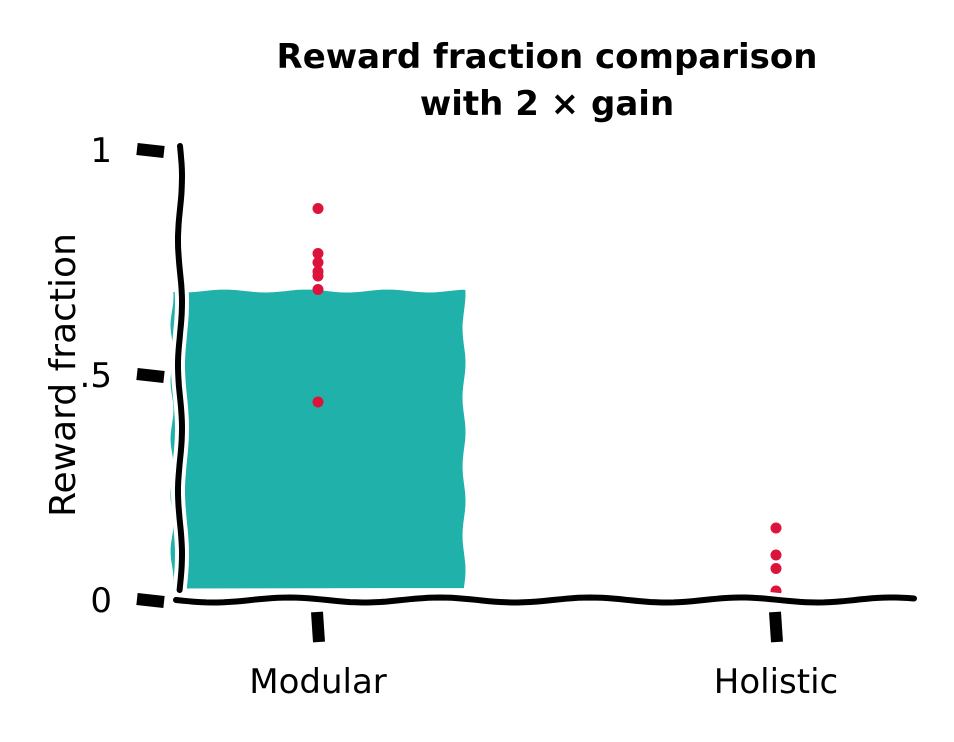 The width and height of the screenshot is (954, 742). What do you see at coordinates (776, 627) in the screenshot?
I see `x-tick-mark-holistic` at bounding box center [776, 627].